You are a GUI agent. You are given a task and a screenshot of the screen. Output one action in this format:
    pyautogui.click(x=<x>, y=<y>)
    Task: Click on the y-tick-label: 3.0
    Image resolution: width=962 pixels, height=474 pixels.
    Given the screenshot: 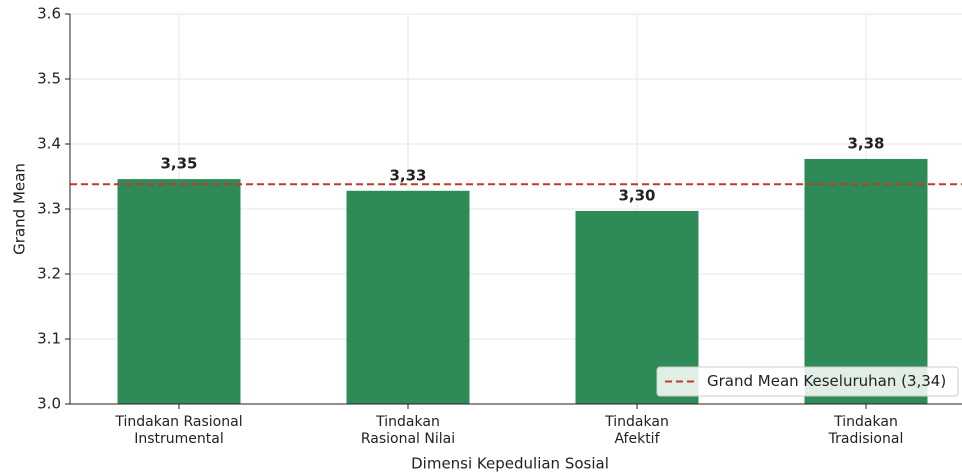 What is the action you would take?
    pyautogui.click(x=49, y=404)
    